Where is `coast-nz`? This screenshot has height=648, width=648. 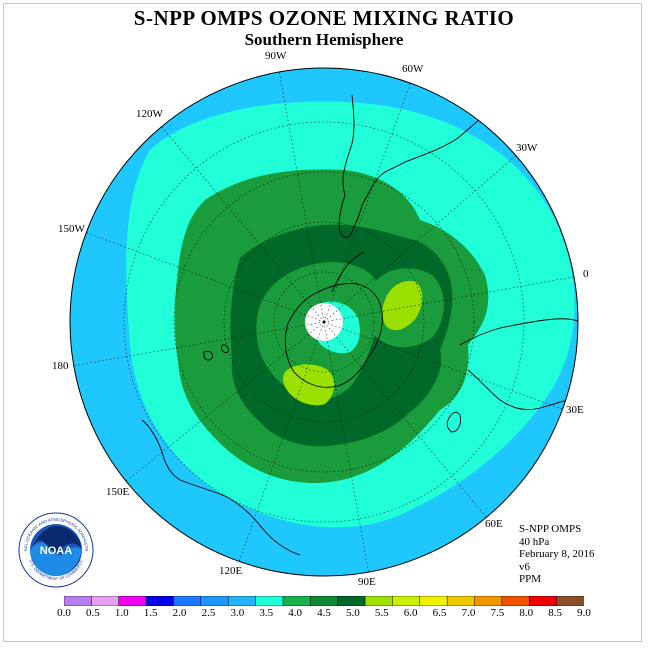
coast-nz is located at coordinates (216, 352).